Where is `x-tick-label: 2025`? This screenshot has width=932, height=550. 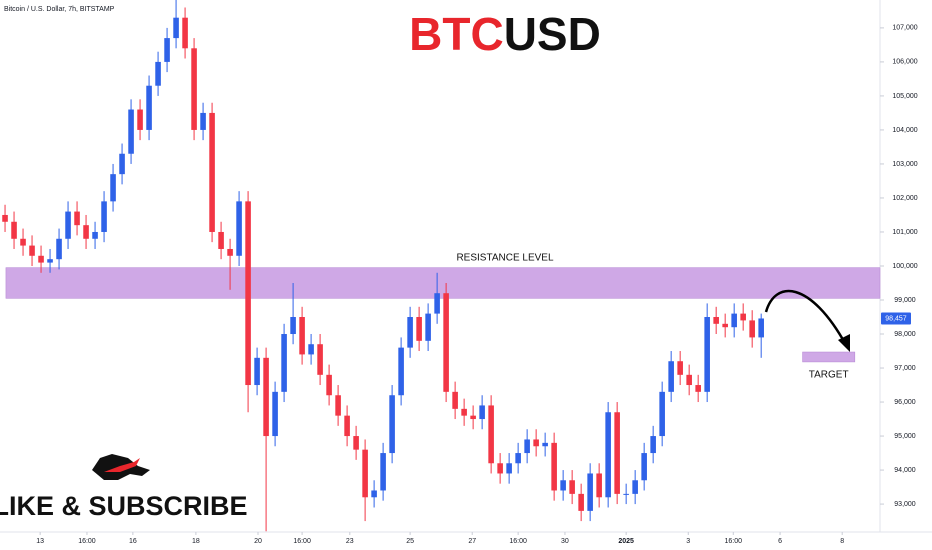 x-tick-label: 2025 is located at coordinates (626, 541).